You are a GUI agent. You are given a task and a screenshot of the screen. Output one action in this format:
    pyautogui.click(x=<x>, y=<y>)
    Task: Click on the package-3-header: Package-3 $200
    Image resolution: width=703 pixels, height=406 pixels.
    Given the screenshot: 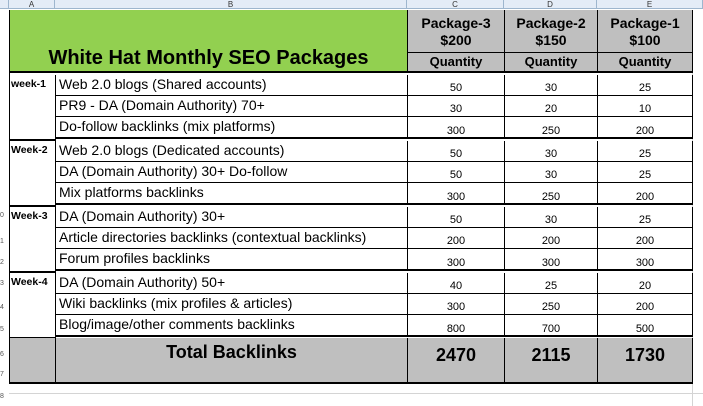 What is the action you would take?
    pyautogui.click(x=456, y=31)
    